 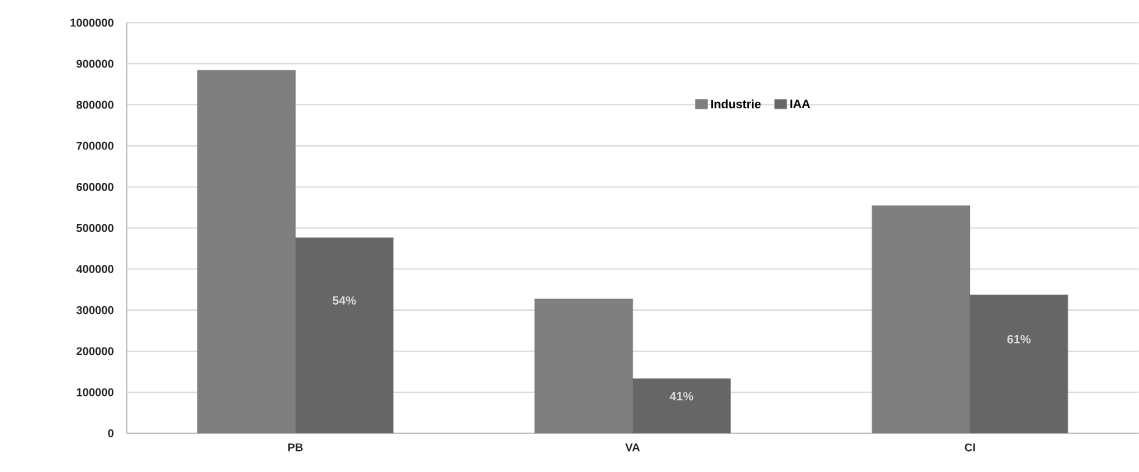 What do you see at coordinates (295, 447) in the screenshot?
I see `x-tick-label: PB` at bounding box center [295, 447].